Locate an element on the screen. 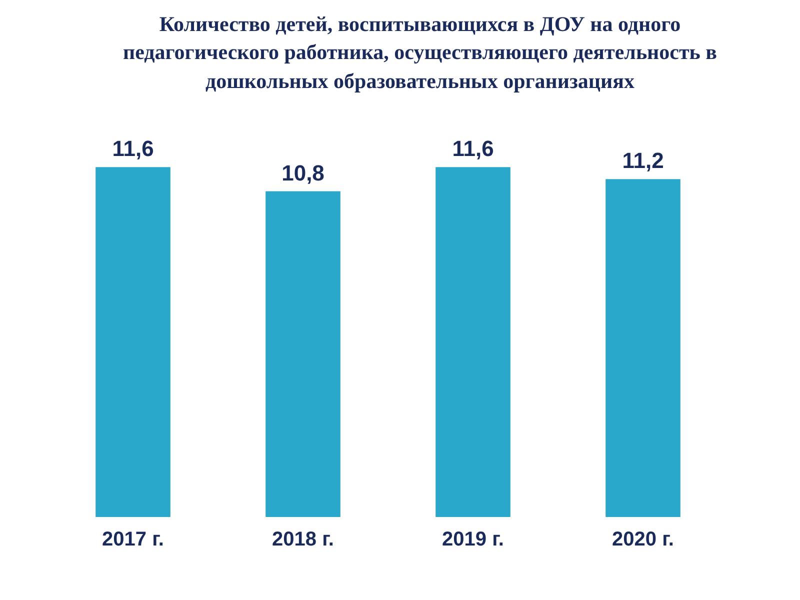 This screenshot has width=800, height=600. x-tick-label: 2018 г. is located at coordinates (303, 539).